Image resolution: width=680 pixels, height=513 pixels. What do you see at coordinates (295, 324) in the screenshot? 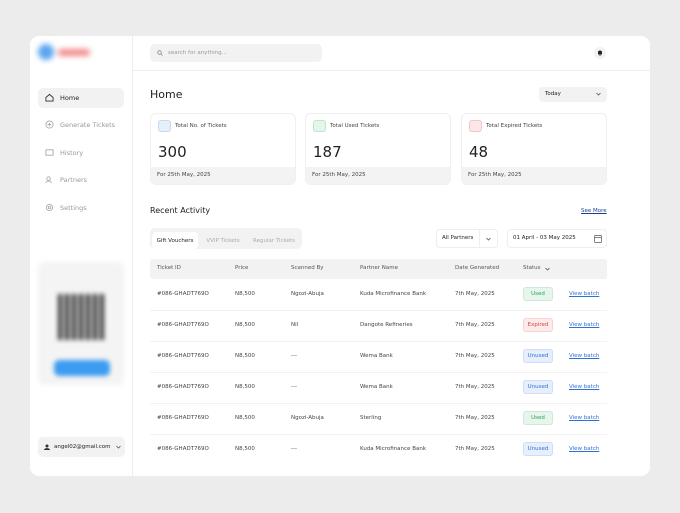
I see `table-cell: Nil` at bounding box center [295, 324].